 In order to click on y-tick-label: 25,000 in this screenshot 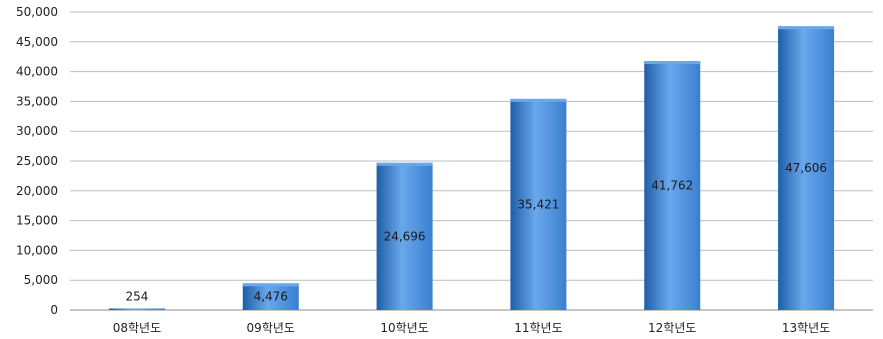, I will do `click(37, 161)`.